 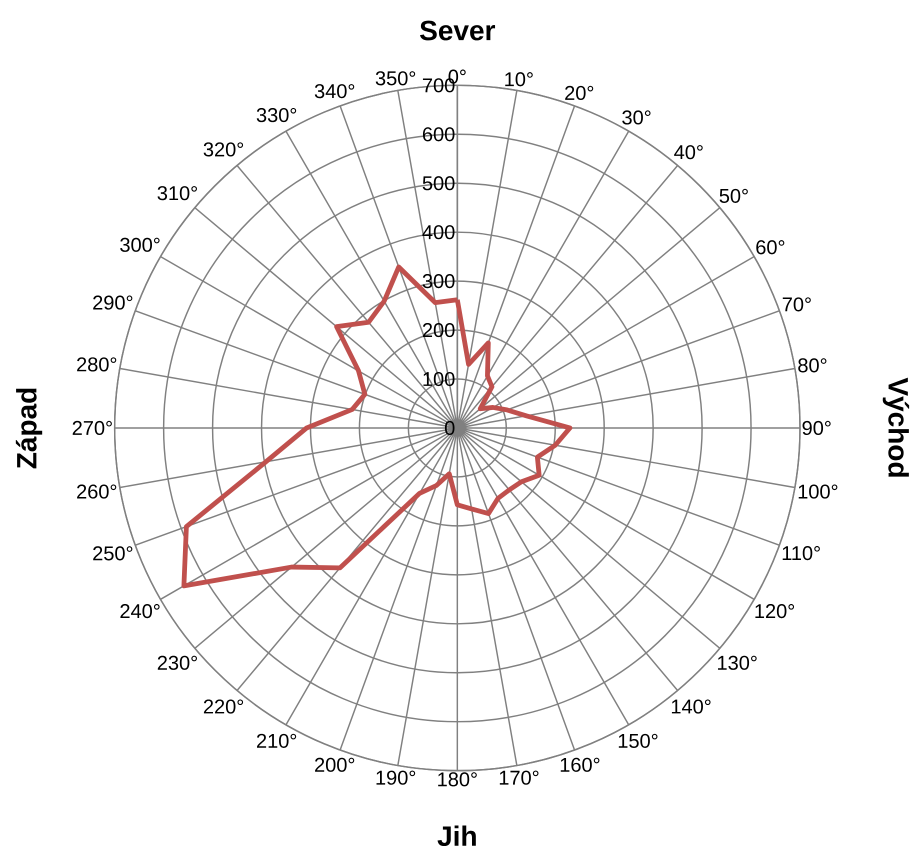 I want to click on spoke-label: 340°, so click(x=334, y=91).